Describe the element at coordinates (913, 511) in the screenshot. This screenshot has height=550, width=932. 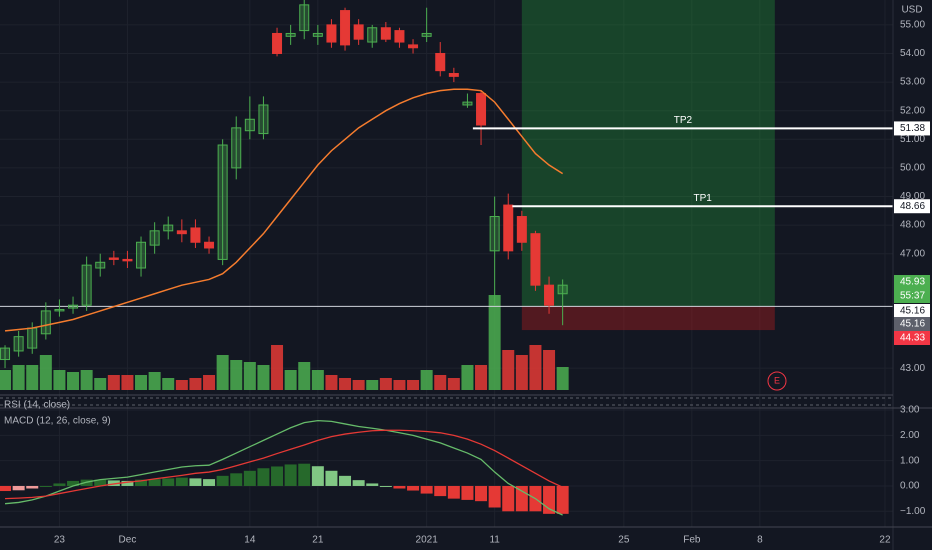
I see `y-tick-label: −1.00` at that location.